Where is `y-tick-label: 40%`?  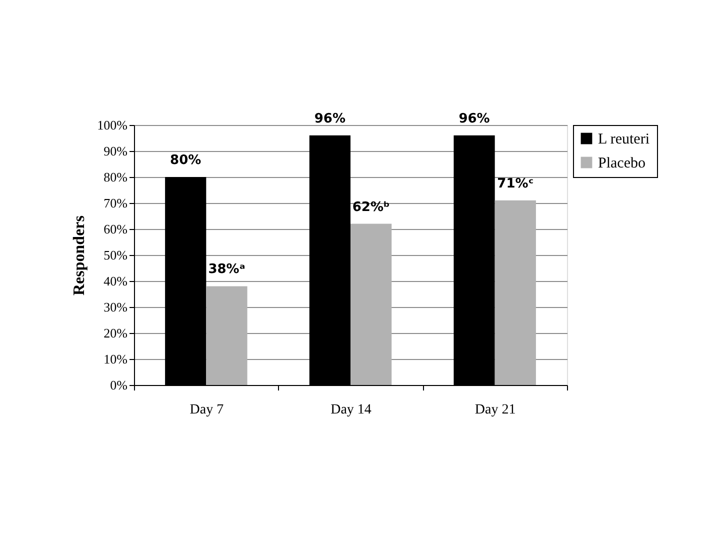 y-tick-label: 40% is located at coordinates (116, 281).